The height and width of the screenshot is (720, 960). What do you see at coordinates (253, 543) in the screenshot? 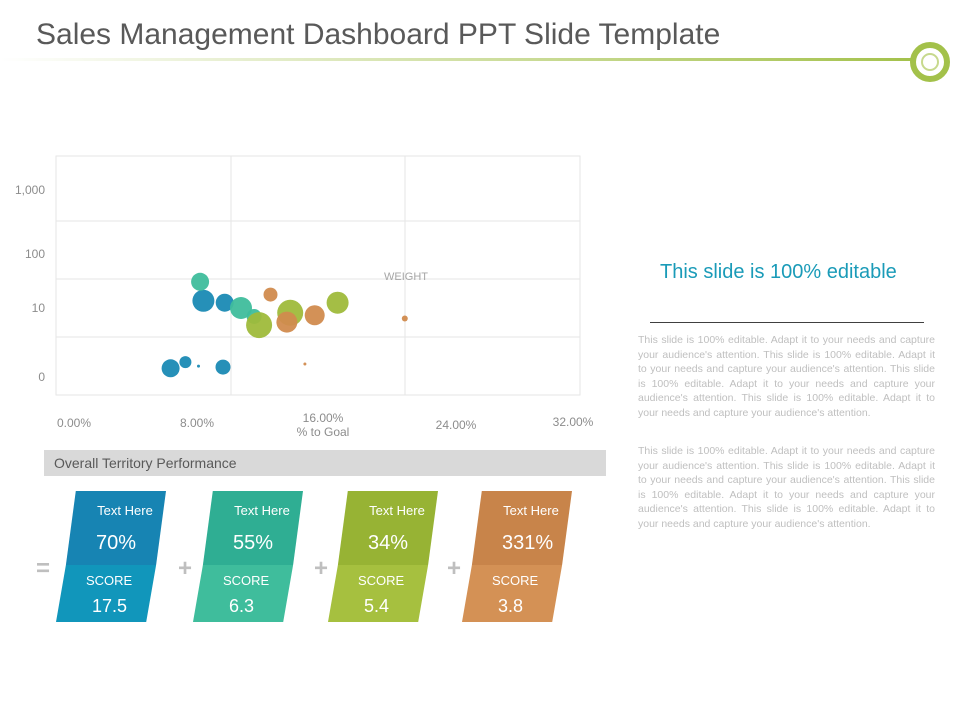
I see `card-value: 55%` at bounding box center [253, 543].